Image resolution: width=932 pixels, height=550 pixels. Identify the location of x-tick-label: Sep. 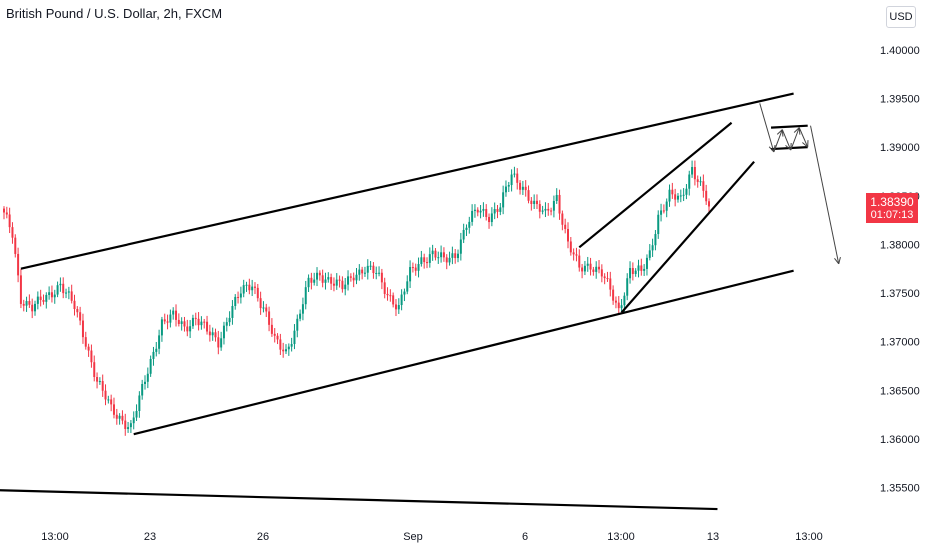
(413, 537).